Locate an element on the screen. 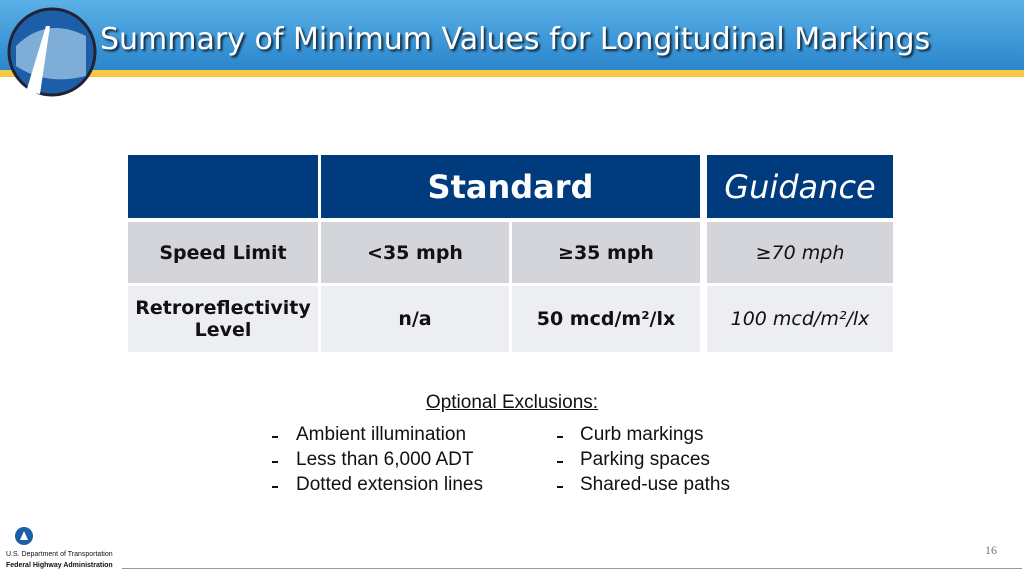 This screenshot has height=575, width=1024. logo is located at coordinates (52, 52).